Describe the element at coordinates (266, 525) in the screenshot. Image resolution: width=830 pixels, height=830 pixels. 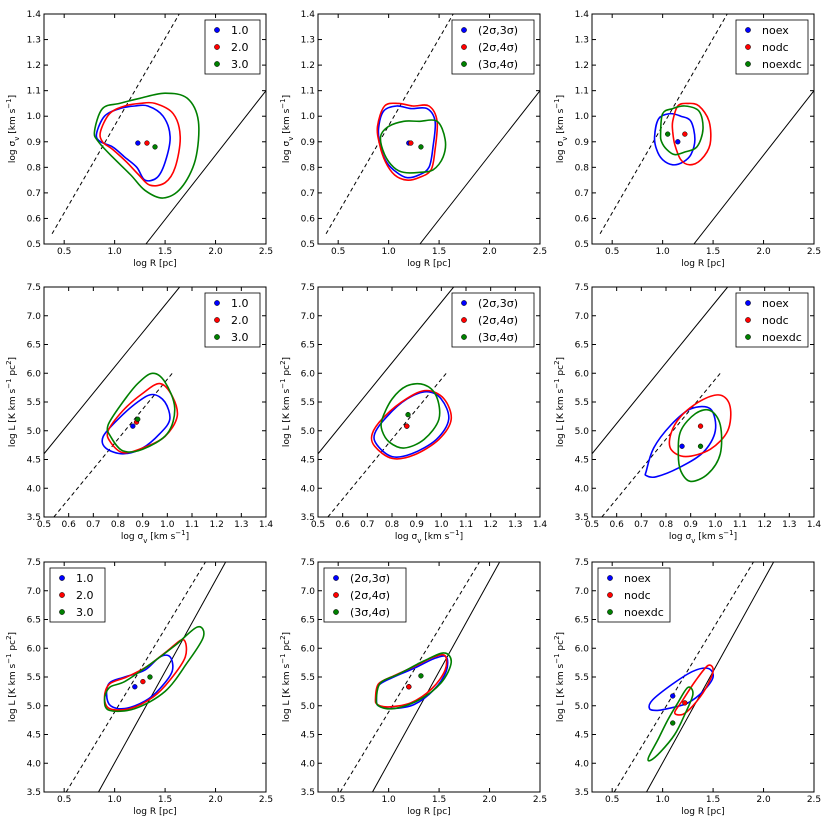
I see `x-tick-label: 1.4` at that location.